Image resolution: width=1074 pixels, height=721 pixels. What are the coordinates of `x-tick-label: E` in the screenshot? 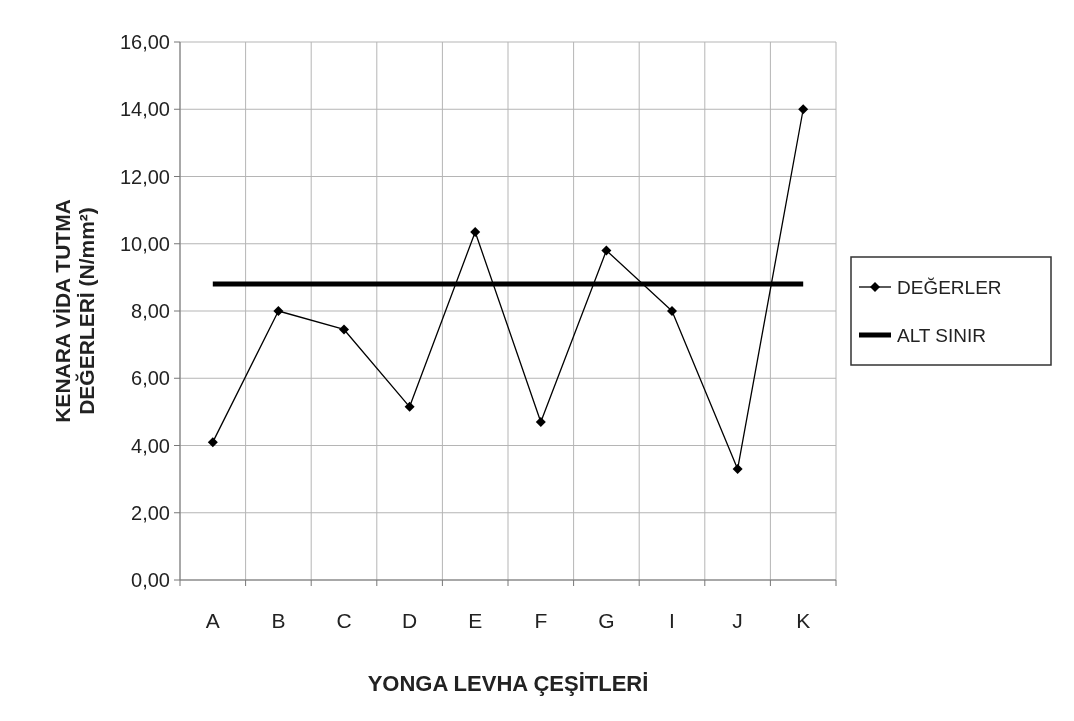 It's located at (475, 620).